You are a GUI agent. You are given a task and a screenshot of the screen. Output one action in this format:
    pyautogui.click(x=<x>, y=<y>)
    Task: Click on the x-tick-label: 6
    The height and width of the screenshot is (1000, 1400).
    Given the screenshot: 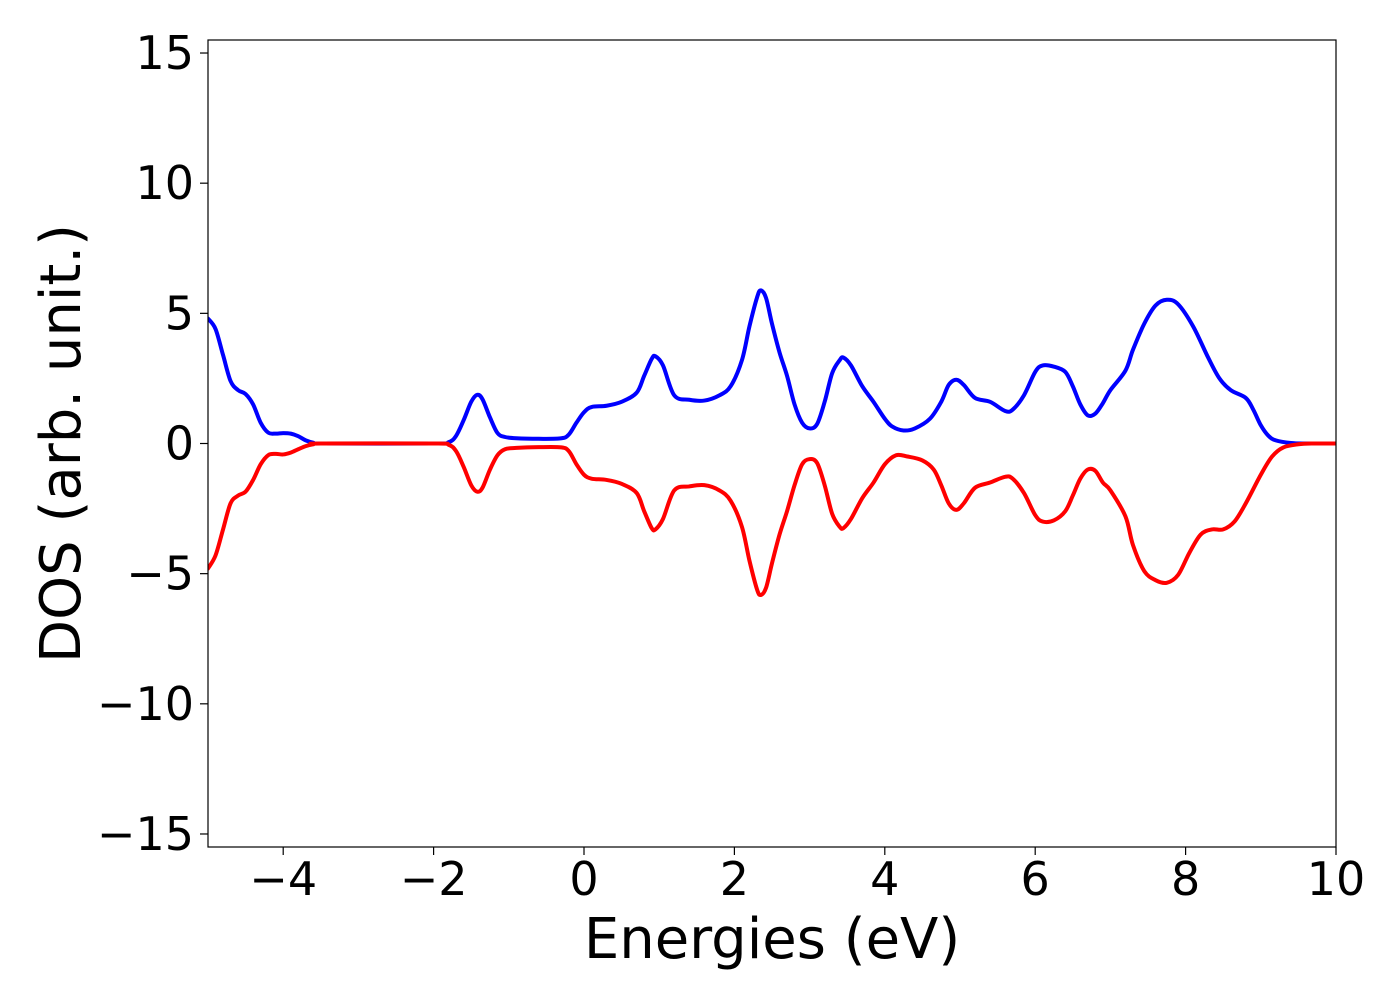 What is the action you would take?
    pyautogui.click(x=1035, y=879)
    